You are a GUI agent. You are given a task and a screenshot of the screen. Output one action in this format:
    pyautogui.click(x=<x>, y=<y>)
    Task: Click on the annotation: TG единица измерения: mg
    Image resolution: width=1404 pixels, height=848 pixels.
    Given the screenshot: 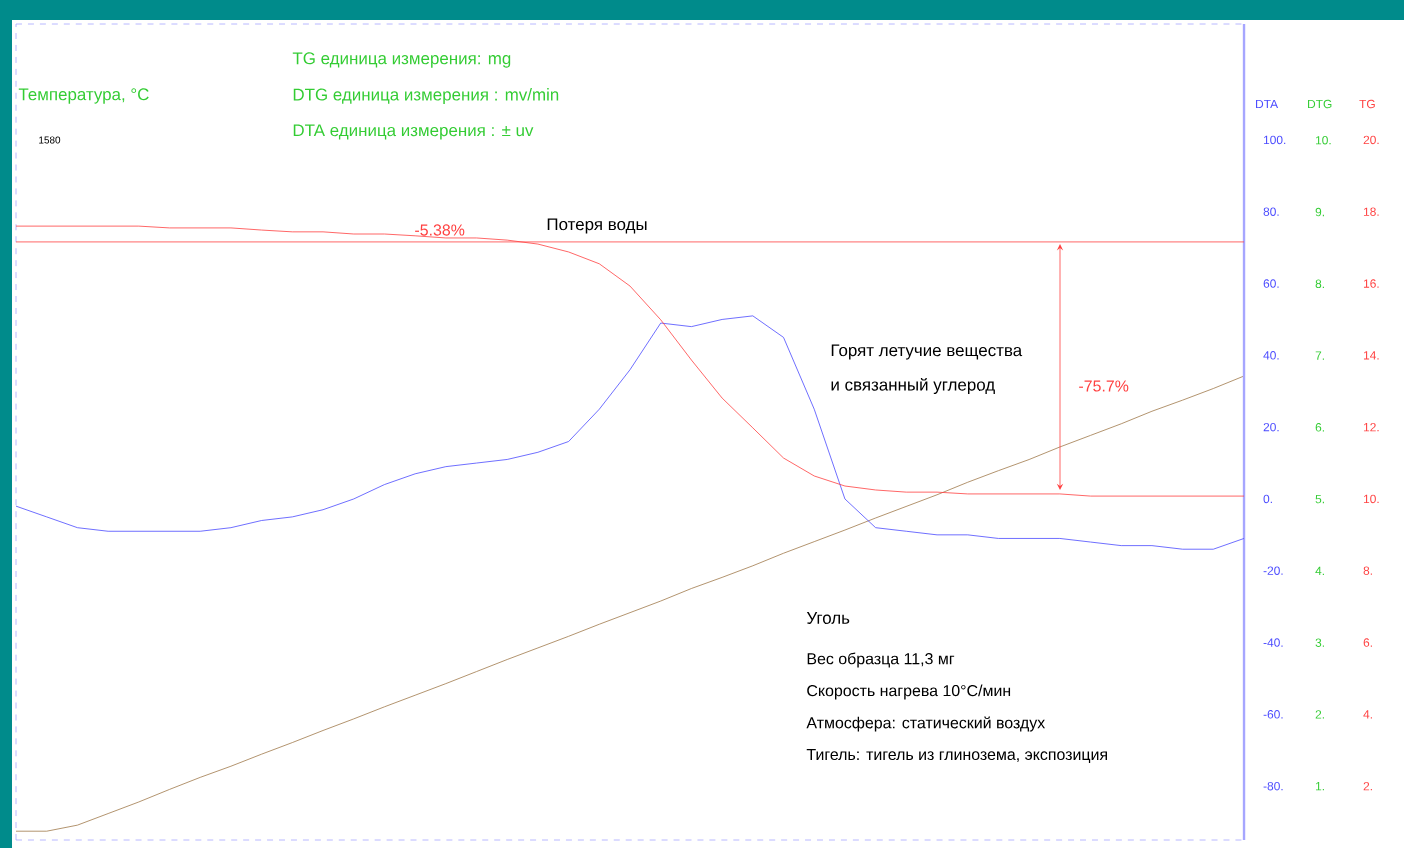 What is the action you would take?
    pyautogui.click(x=401, y=60)
    